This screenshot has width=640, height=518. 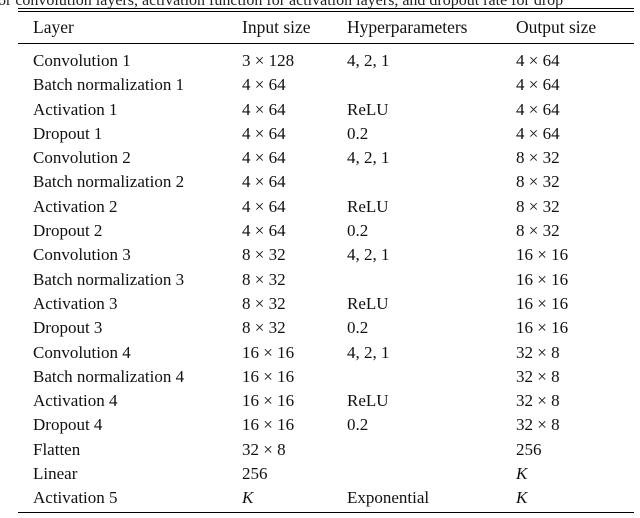 I want to click on table-row: Convolution 3 8 × 32 4, 2, 1 16 × 16, so click(x=326, y=255).